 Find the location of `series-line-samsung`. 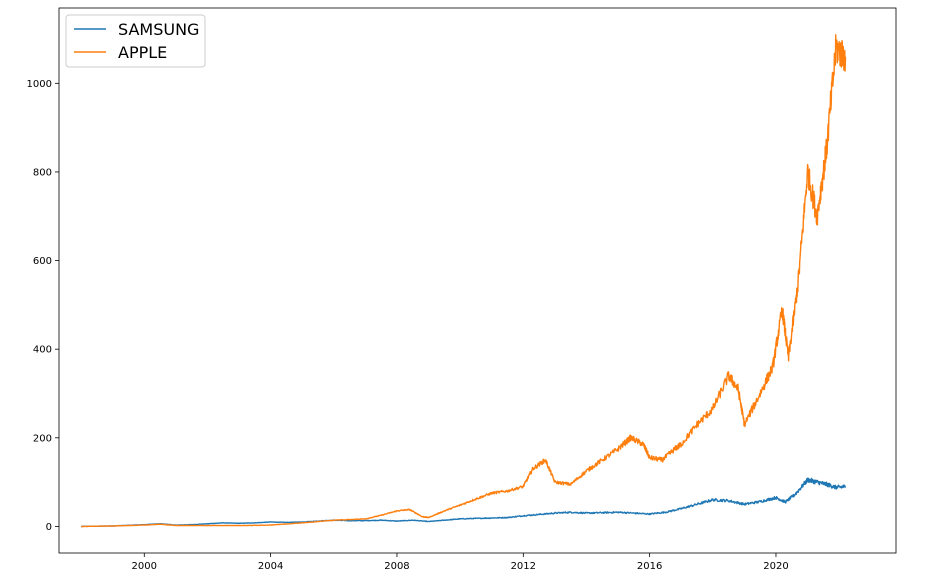

series-line-samsung is located at coordinates (464, 502).